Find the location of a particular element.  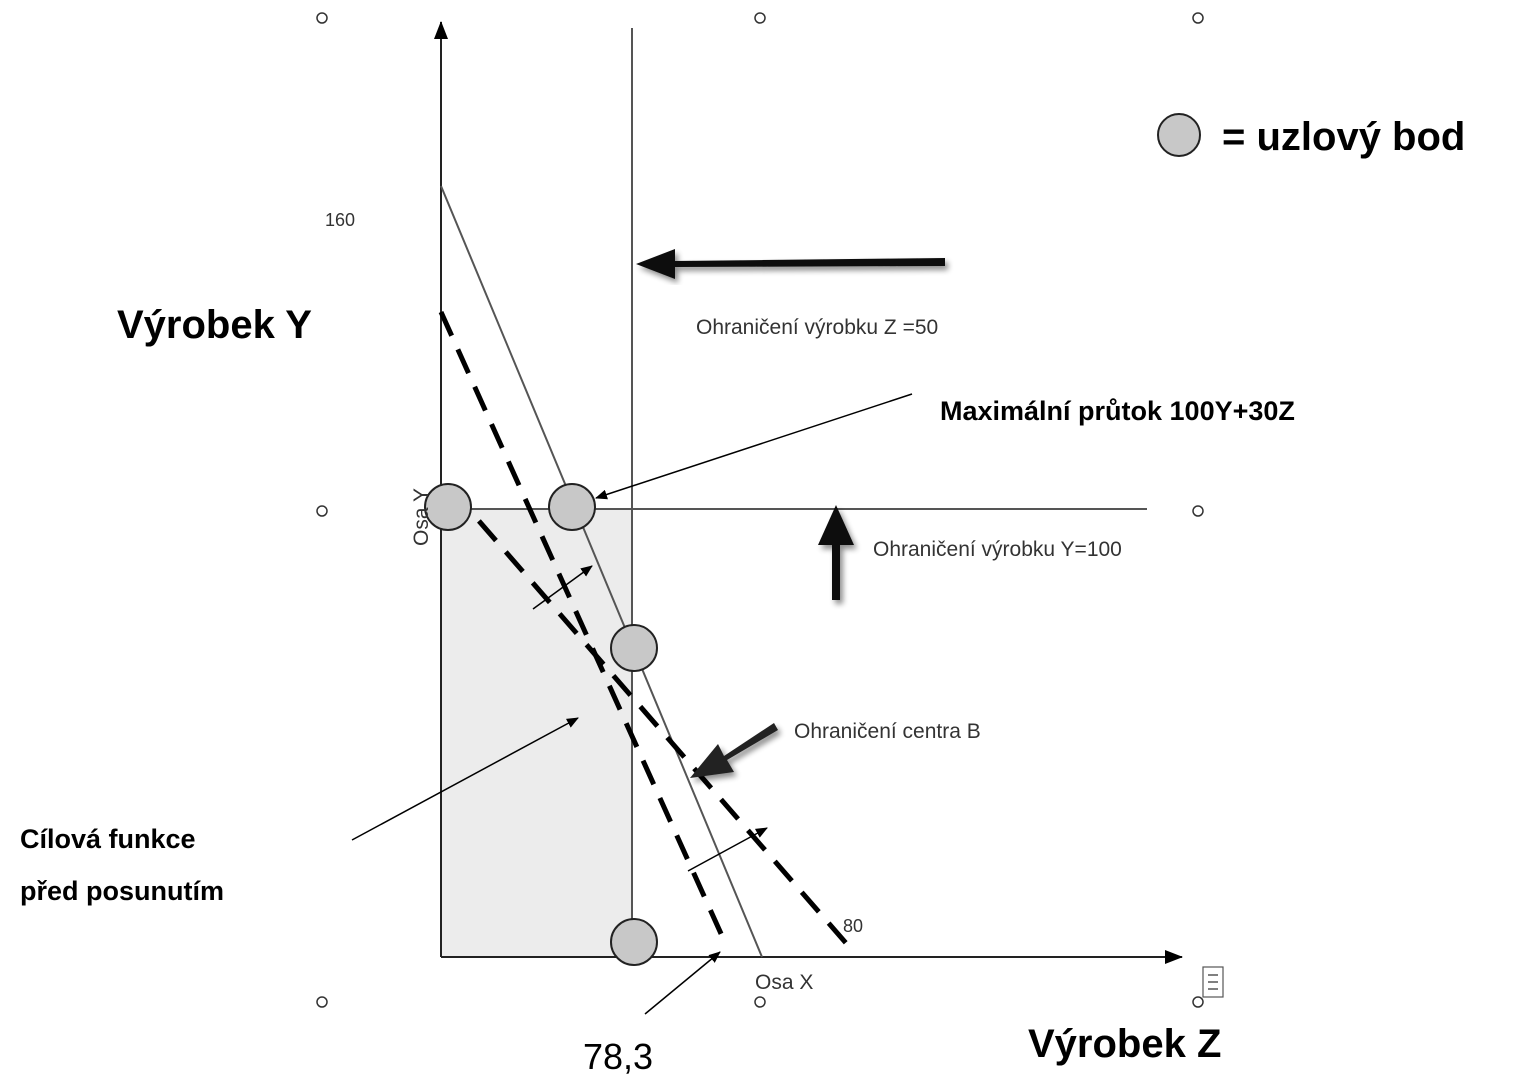

legend-node-icon is located at coordinates (1179, 135).